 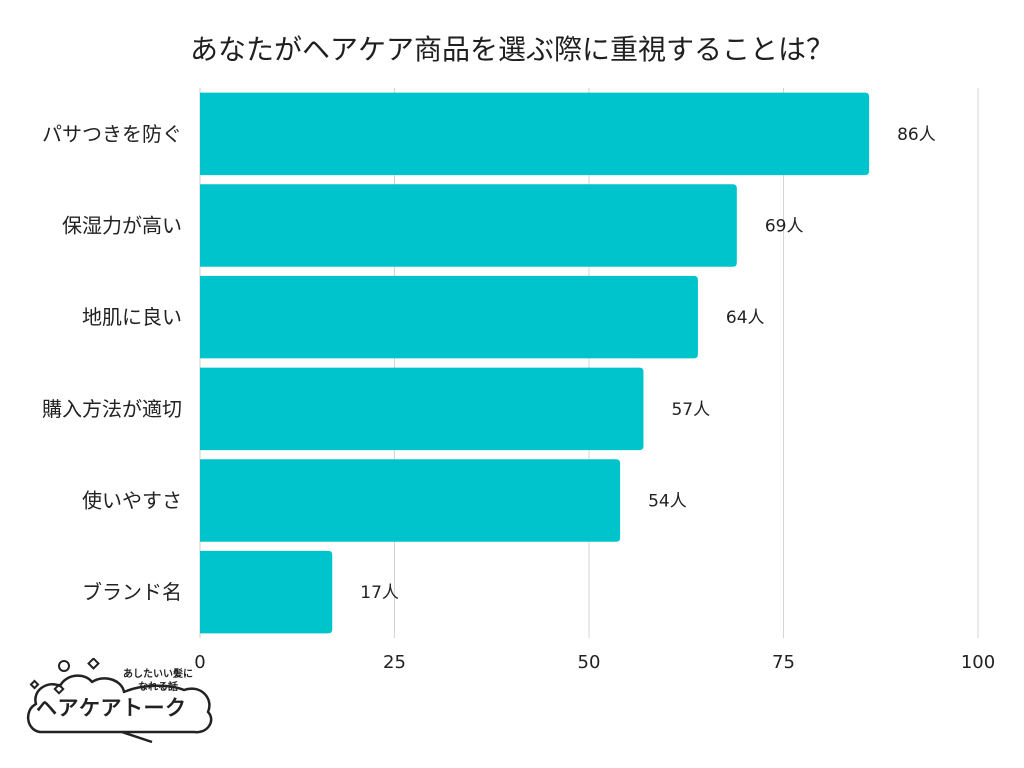 I want to click on logo-tagline: あしたいい髪に なれる話, so click(x=158, y=681).